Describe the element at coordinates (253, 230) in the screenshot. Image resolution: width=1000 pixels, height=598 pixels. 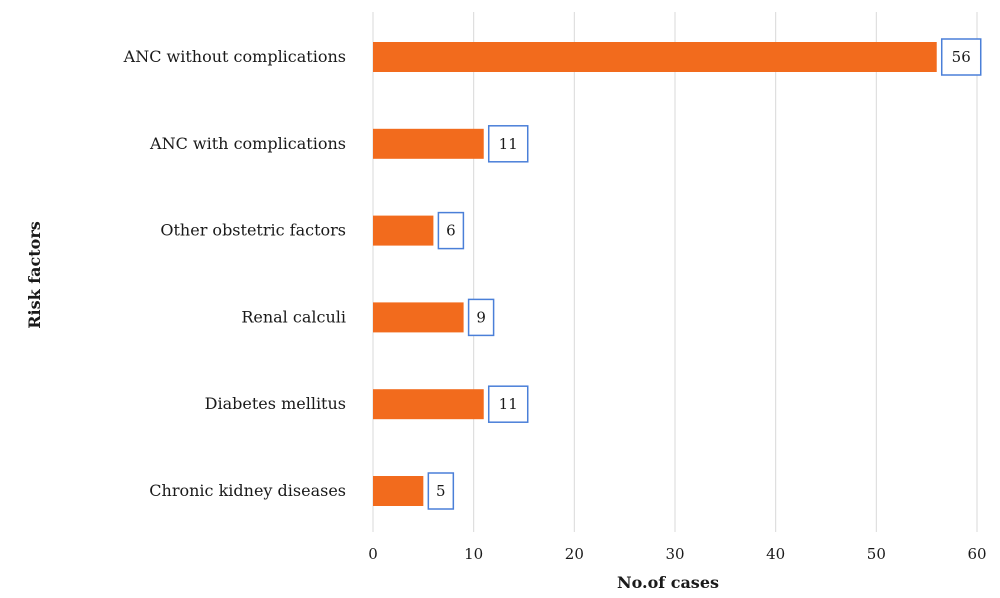
I see `category-label: Other obstetric factors` at that location.